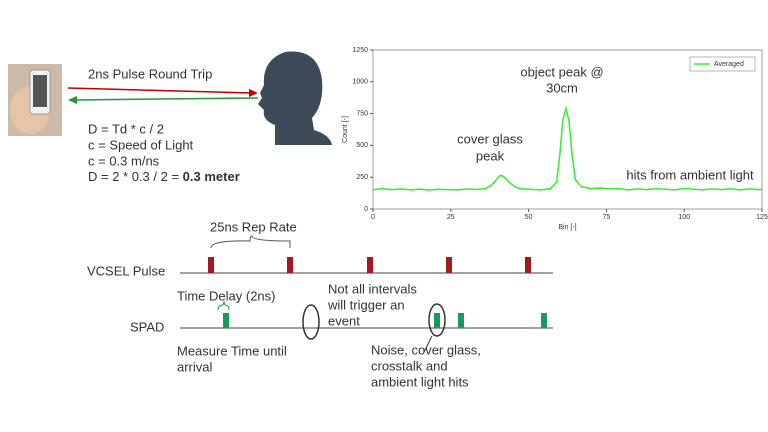  I want to click on legend-label: Averaged, so click(729, 64).